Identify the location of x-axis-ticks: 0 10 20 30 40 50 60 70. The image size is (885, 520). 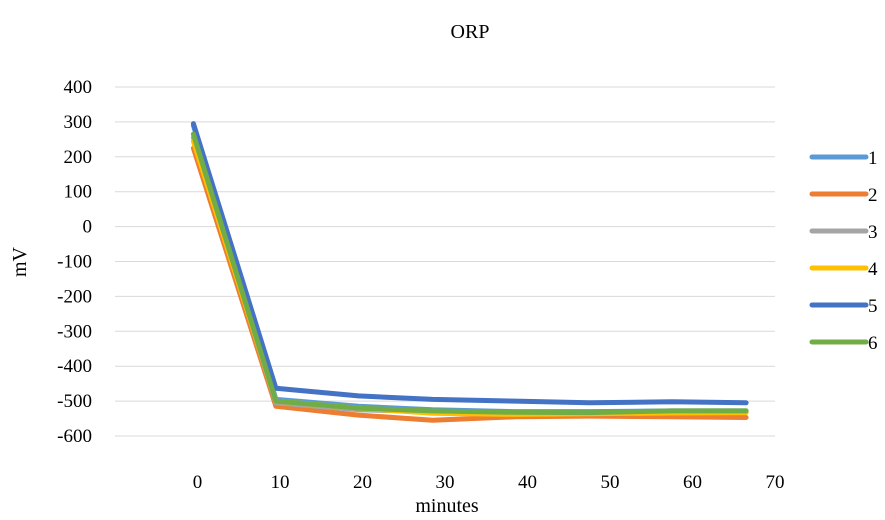
(489, 482).